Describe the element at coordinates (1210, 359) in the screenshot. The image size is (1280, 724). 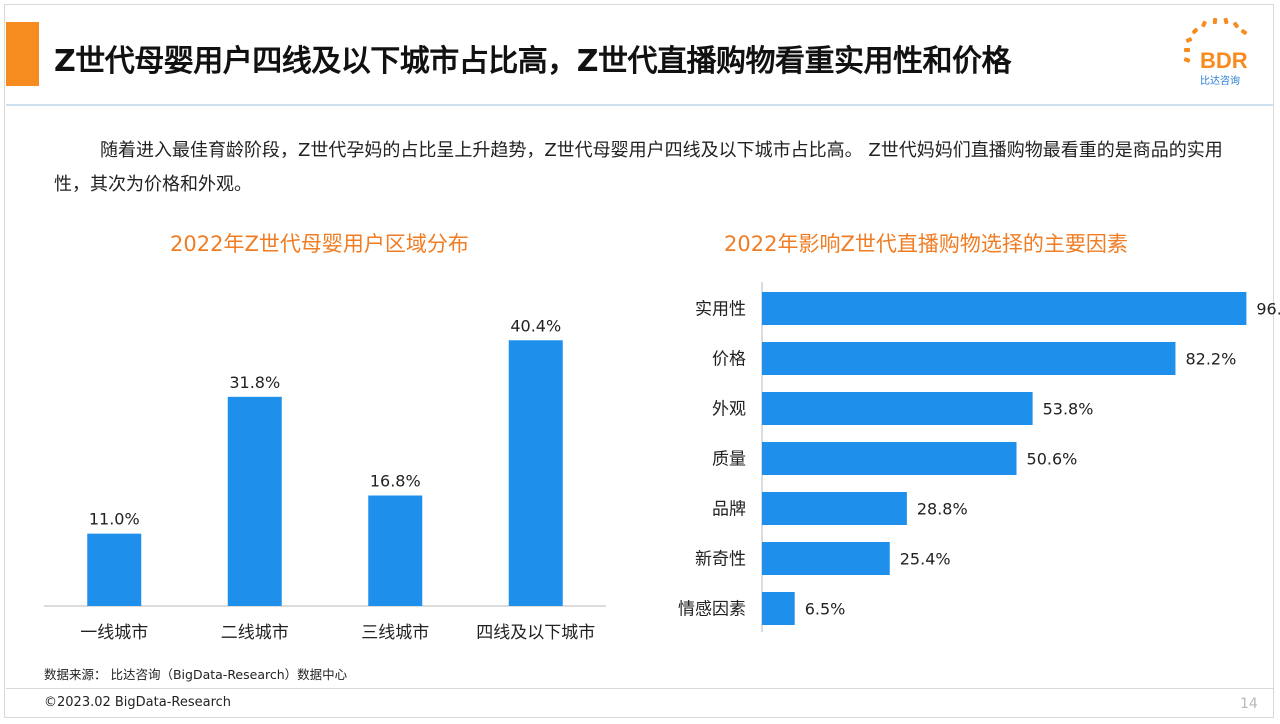
I see `factor-value-1: 82.2%` at that location.